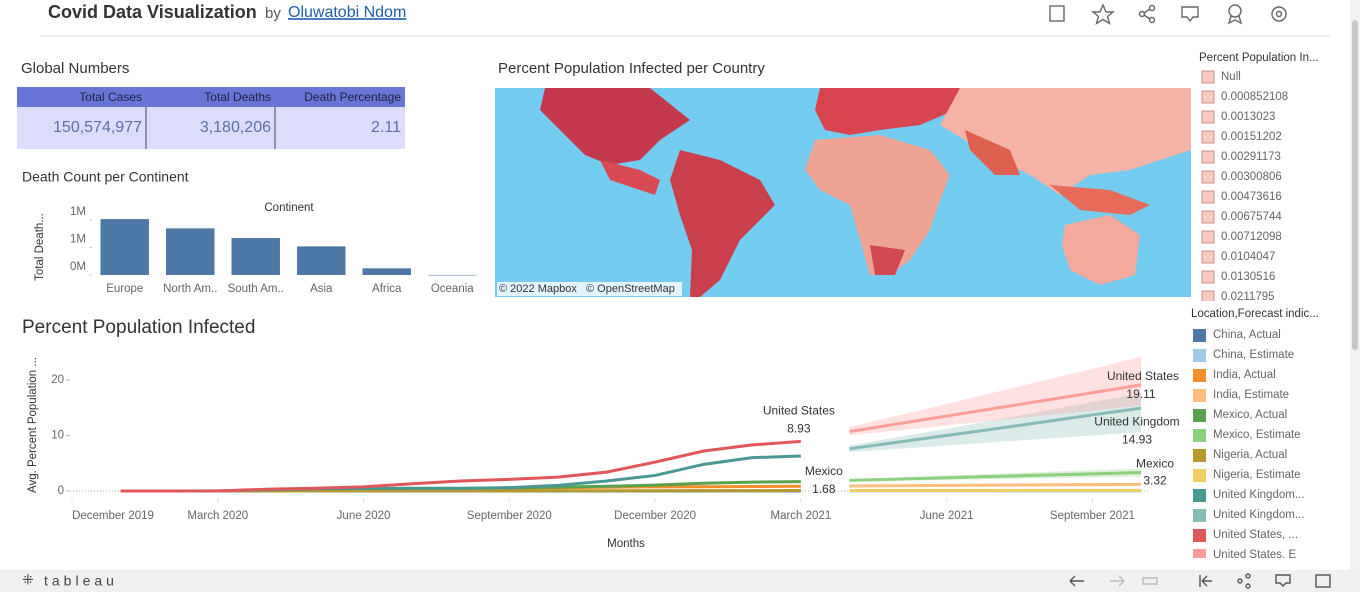 Image resolution: width=1360 pixels, height=592 pixels. What do you see at coordinates (57, 436) in the screenshot?
I see `y-tick-label: 10` at bounding box center [57, 436].